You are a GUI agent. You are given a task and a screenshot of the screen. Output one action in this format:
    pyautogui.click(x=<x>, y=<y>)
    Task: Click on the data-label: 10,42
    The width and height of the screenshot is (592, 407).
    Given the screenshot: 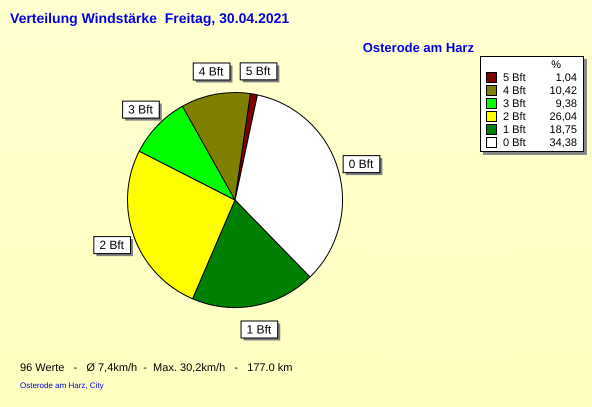 What is the action you would take?
    pyautogui.click(x=562, y=90)
    